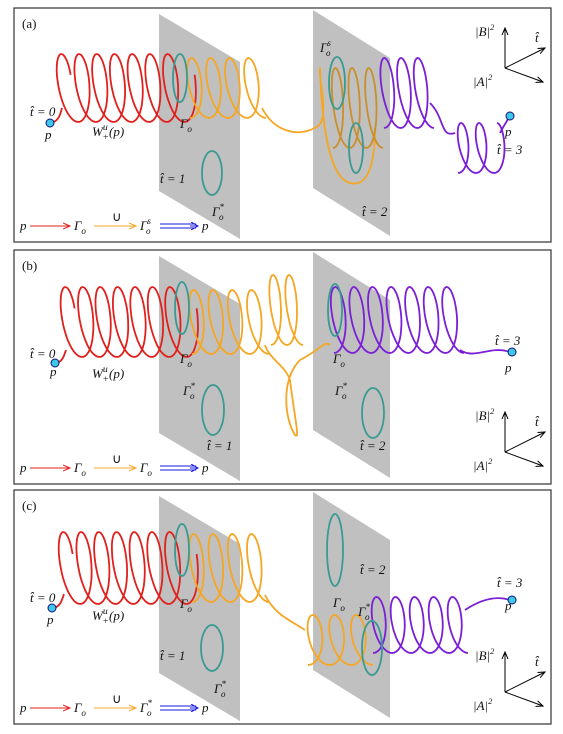 This screenshot has height=734, width=563. What do you see at coordinates (344, 396) in the screenshot?
I see `gamma-star2-sub: o` at bounding box center [344, 396].